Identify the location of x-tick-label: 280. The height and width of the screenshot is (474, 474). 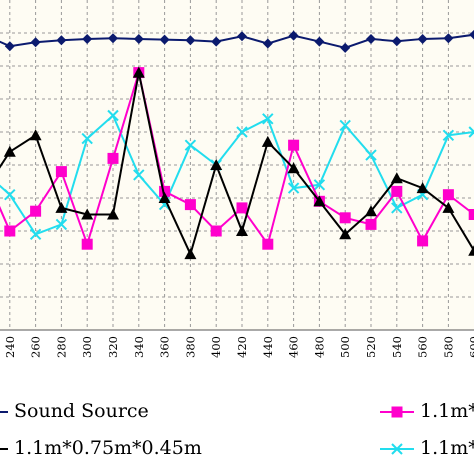
(61, 347).